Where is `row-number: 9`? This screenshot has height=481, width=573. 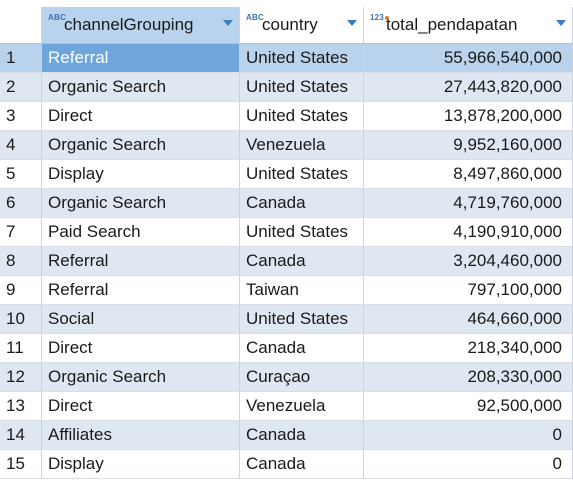 row-number: 9 is located at coordinates (21, 290).